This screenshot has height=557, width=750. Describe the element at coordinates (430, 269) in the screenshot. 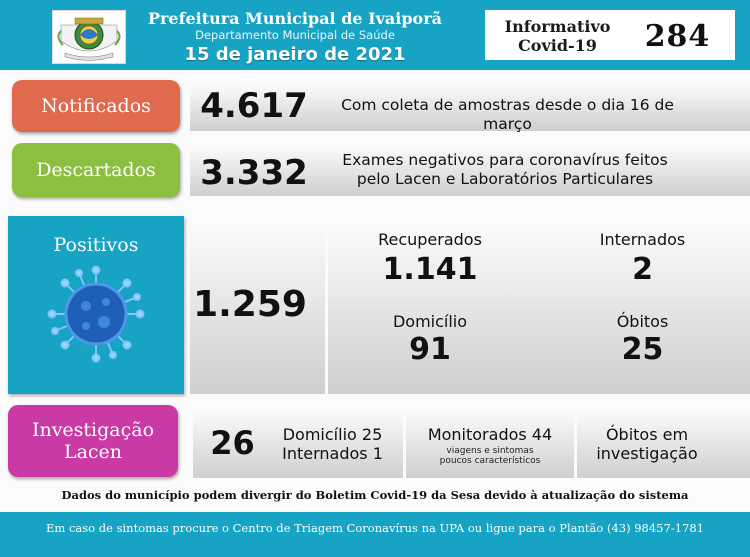

I see `recuperados-value: 1.141` at that location.